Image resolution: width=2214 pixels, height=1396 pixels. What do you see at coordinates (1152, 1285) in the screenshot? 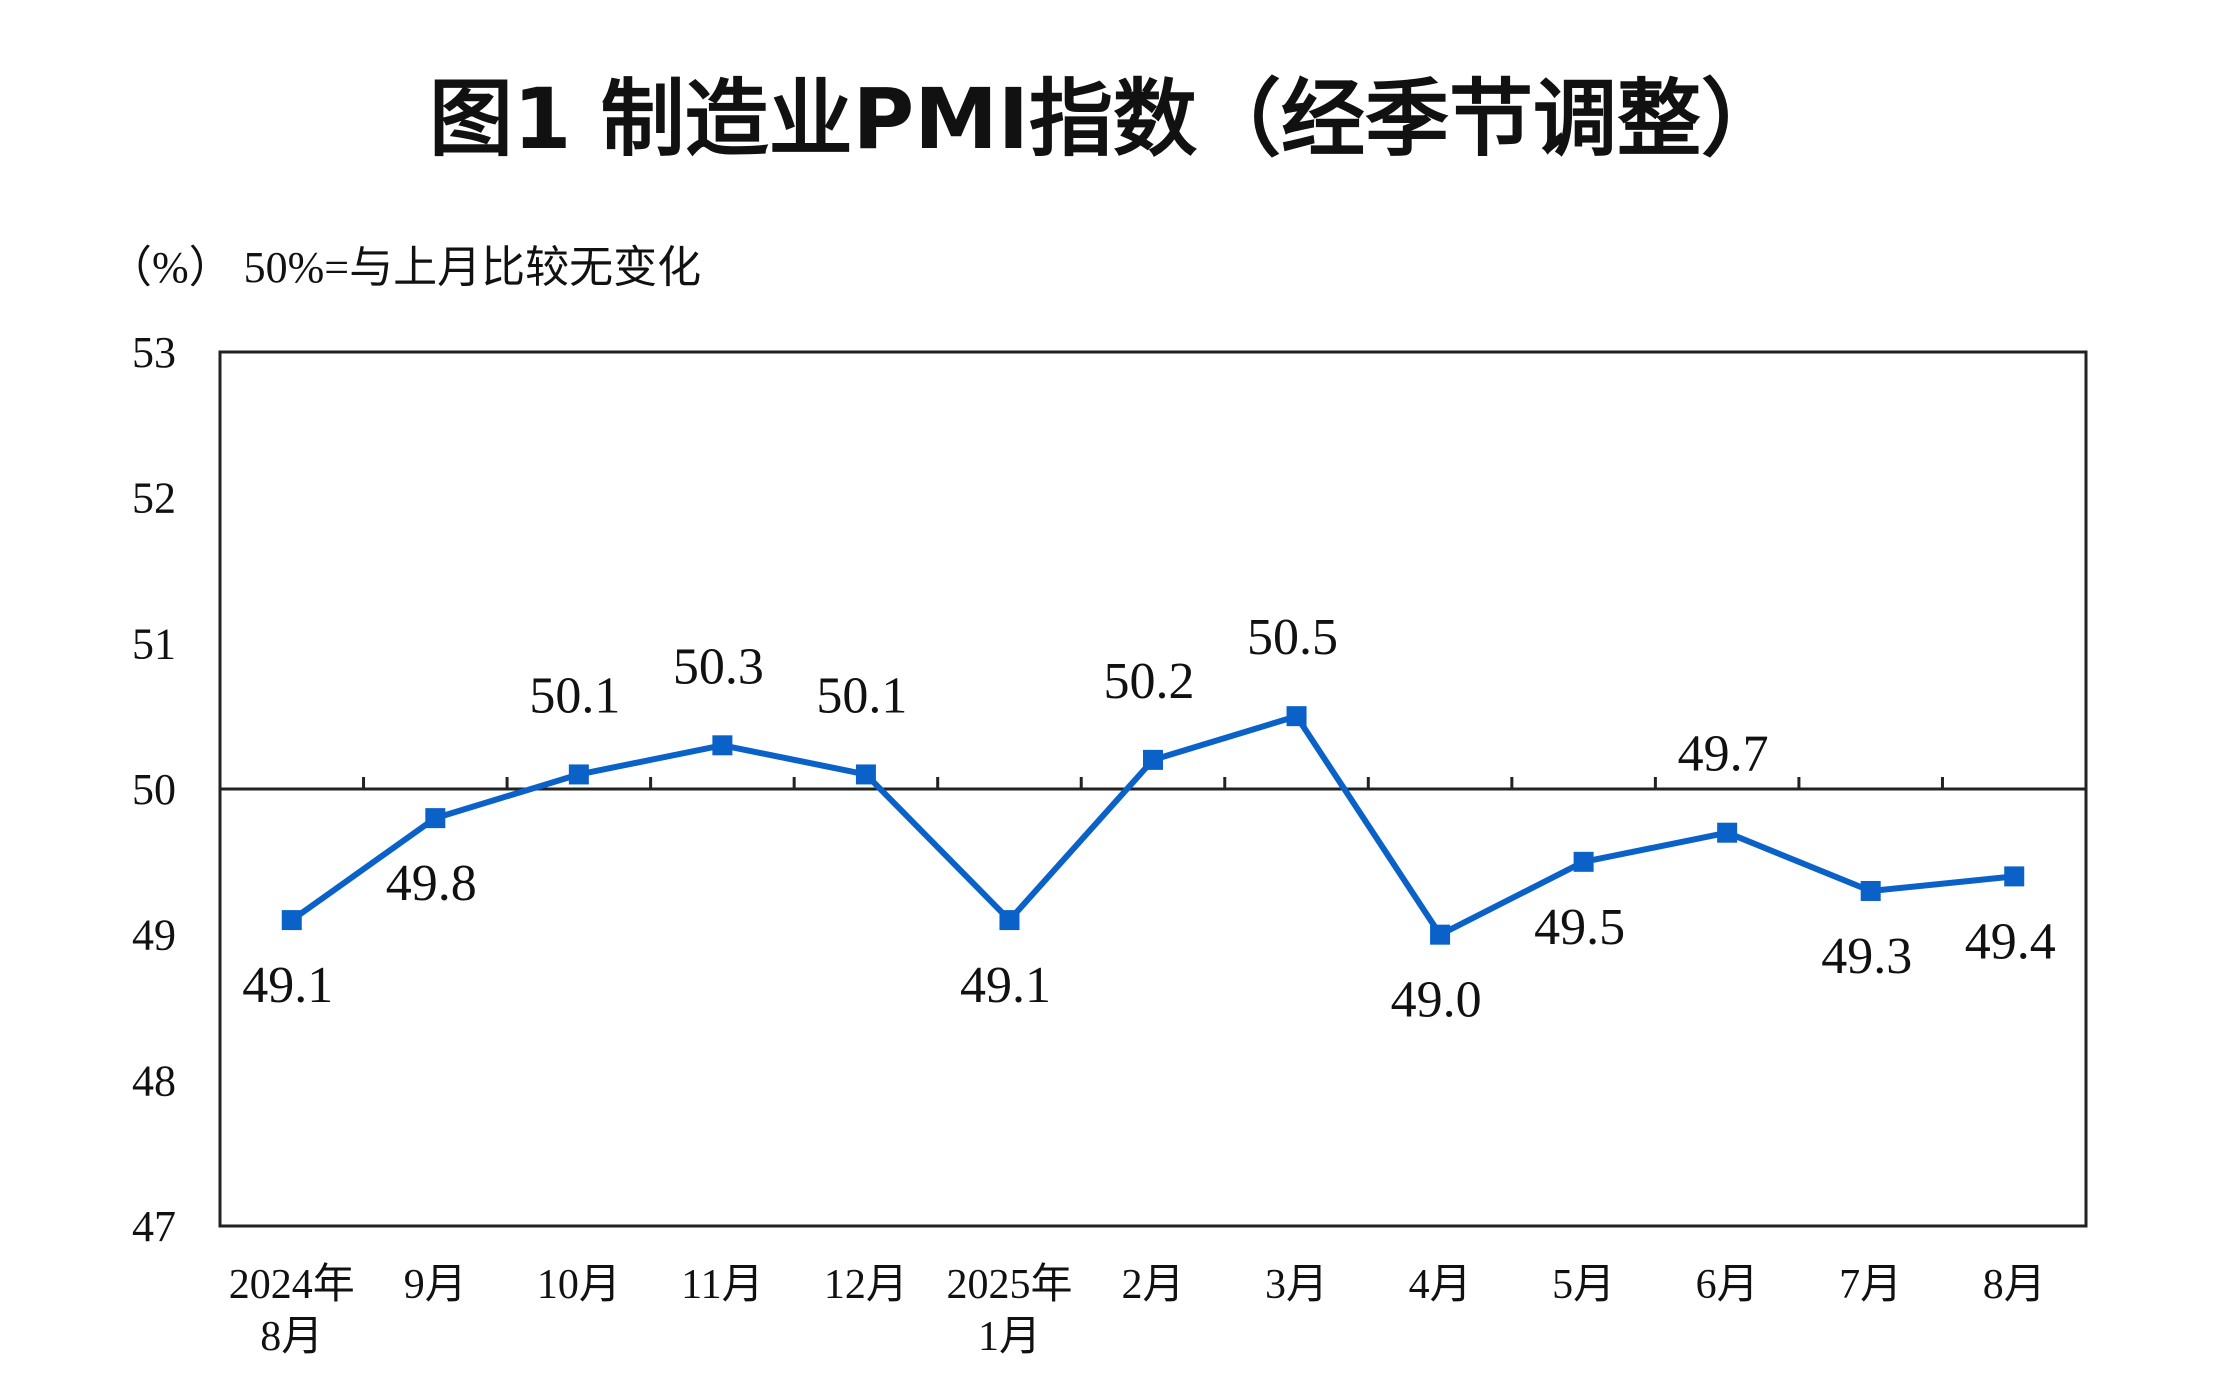
I see `x-tick-label: 2月` at bounding box center [1152, 1285].